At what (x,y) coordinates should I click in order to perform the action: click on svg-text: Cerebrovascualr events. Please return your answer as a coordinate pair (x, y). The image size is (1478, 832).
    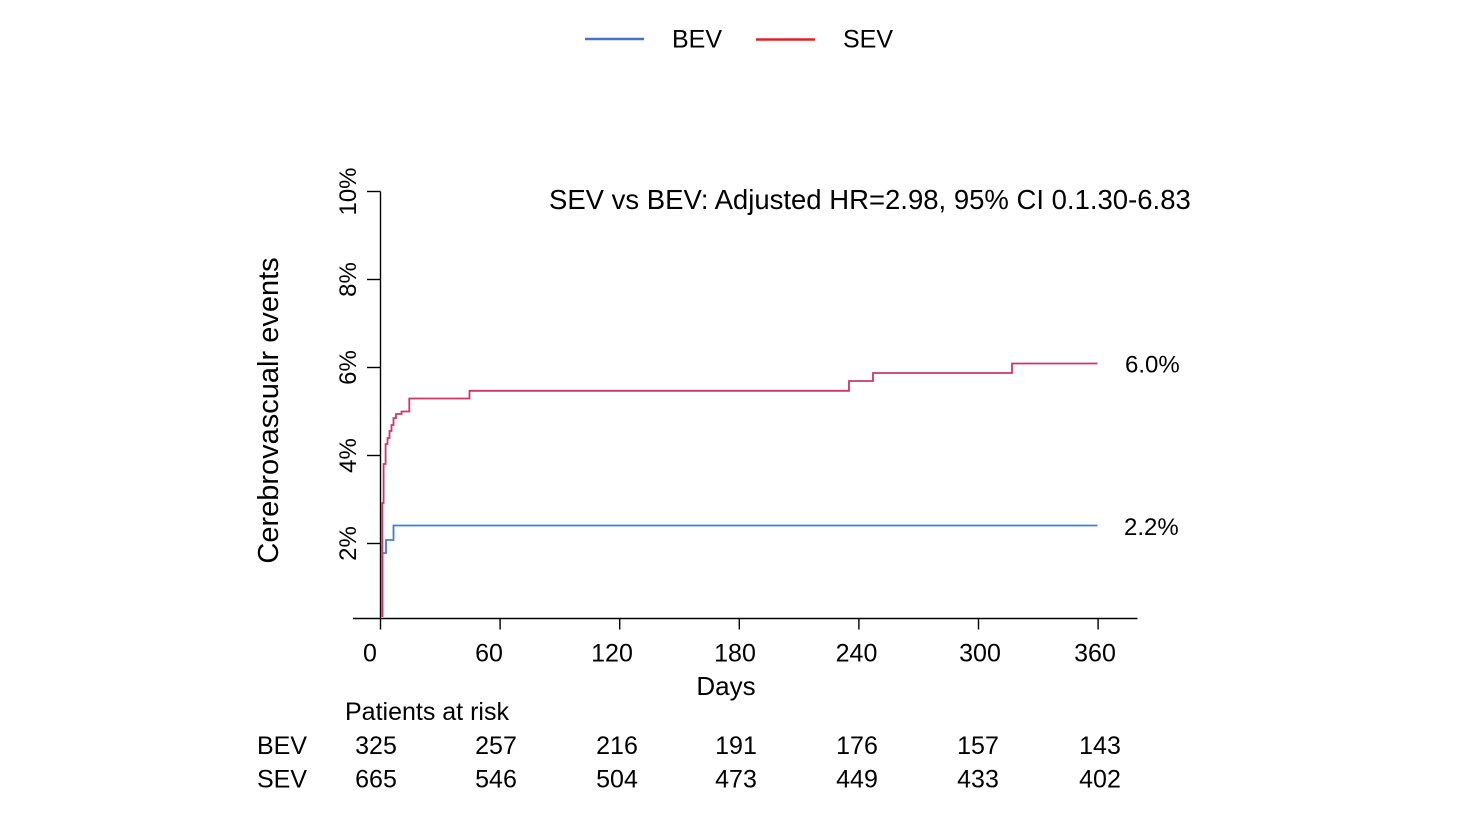
    Looking at the image, I should click on (269, 410).